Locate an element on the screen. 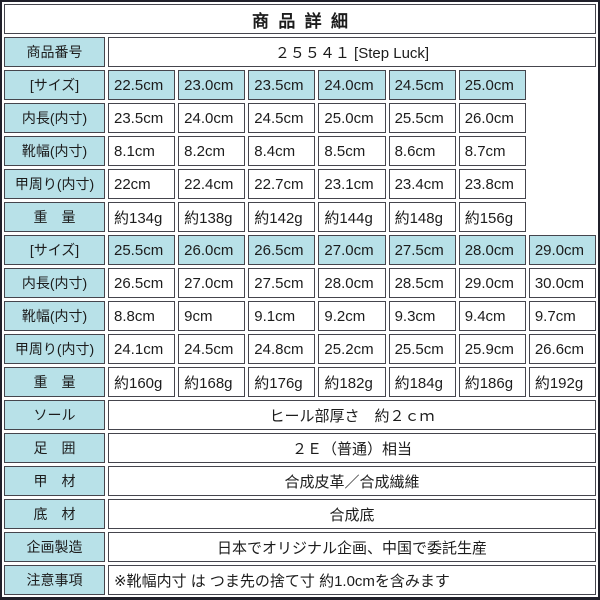  weight-value: 約192g is located at coordinates (562, 382).